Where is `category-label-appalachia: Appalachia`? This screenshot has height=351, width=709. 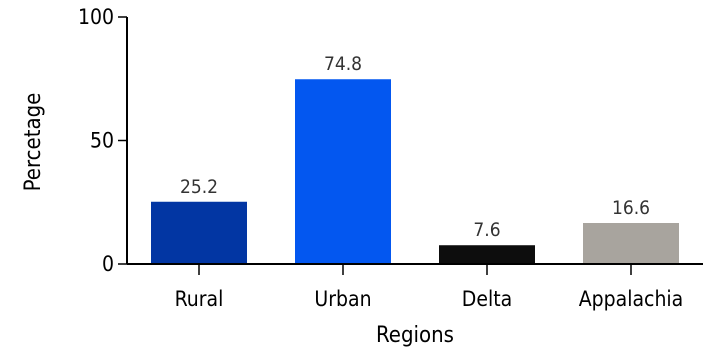
category-label-appalachia: Appalachia is located at coordinates (631, 299).